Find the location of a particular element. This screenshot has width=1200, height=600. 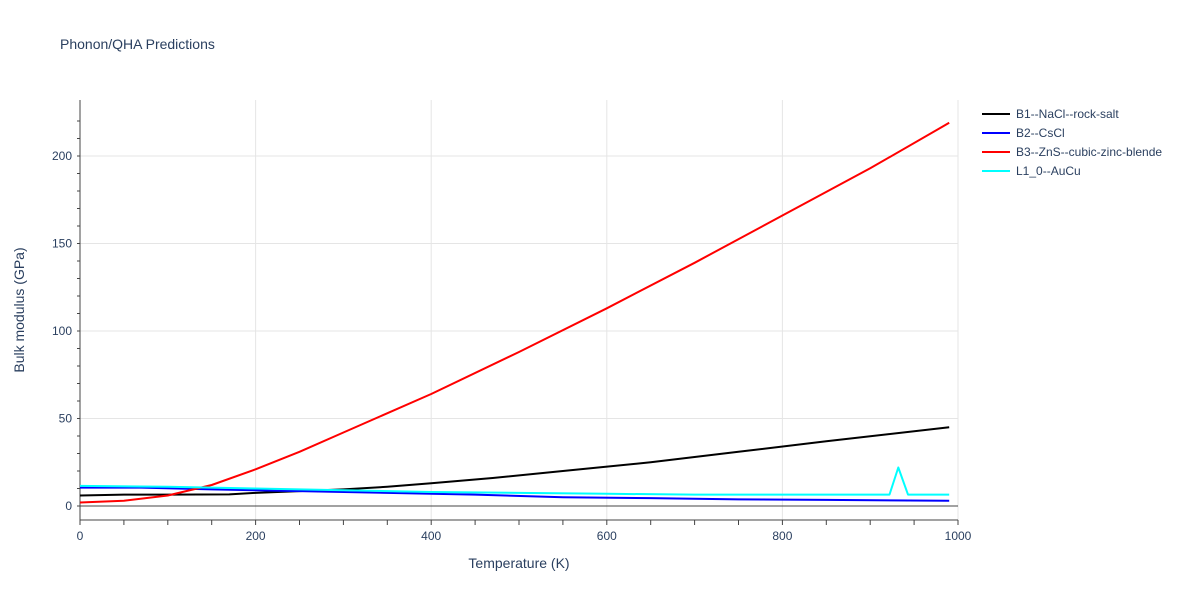

legend-item-2: B3--ZnS--cubic-zinc-blende is located at coordinates (1072, 152).